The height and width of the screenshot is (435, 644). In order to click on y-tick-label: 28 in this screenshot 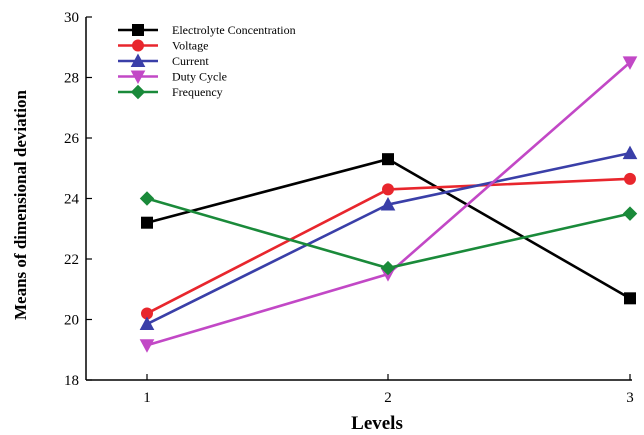, I will do `click(71, 79)`.